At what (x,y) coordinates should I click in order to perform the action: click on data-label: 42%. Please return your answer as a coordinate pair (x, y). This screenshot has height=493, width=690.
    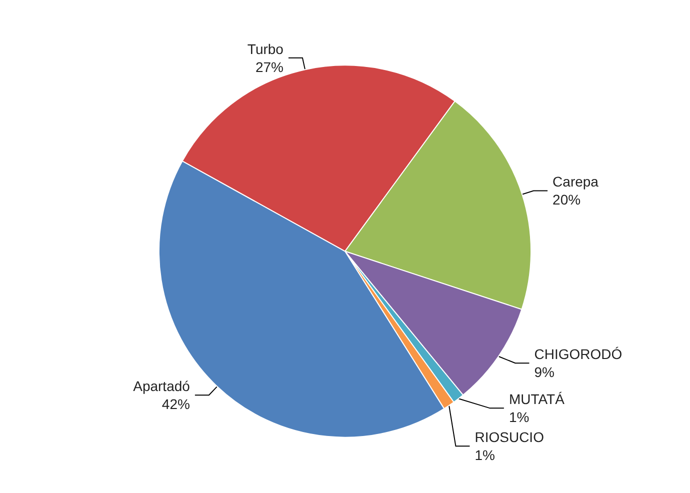
    Looking at the image, I should click on (176, 404).